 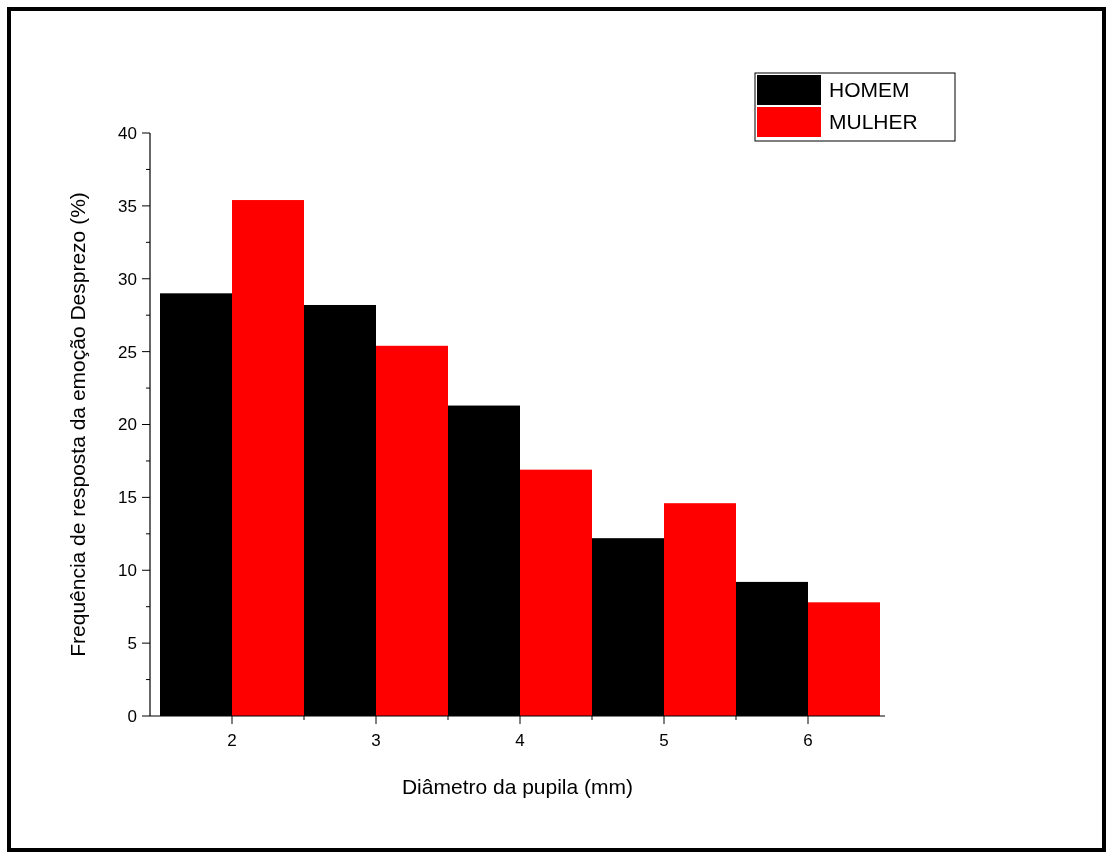 I want to click on y-tick-label: 15, so click(x=127, y=498).